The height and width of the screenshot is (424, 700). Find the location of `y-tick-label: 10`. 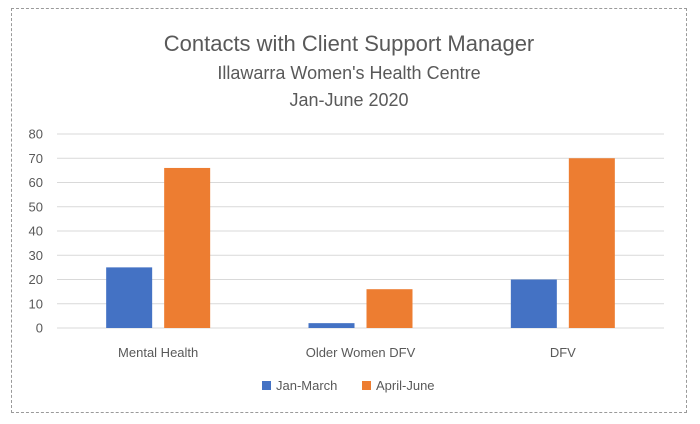

y-tick-label: 10 is located at coordinates (36, 303).